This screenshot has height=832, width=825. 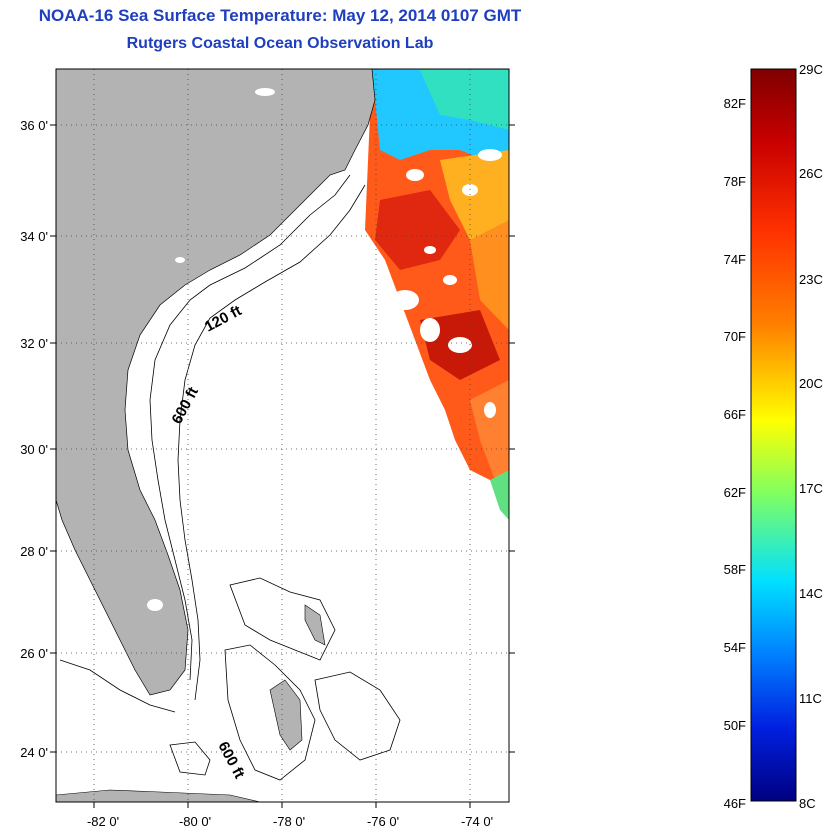 I want to click on contour-keys, so click(x=117, y=686).